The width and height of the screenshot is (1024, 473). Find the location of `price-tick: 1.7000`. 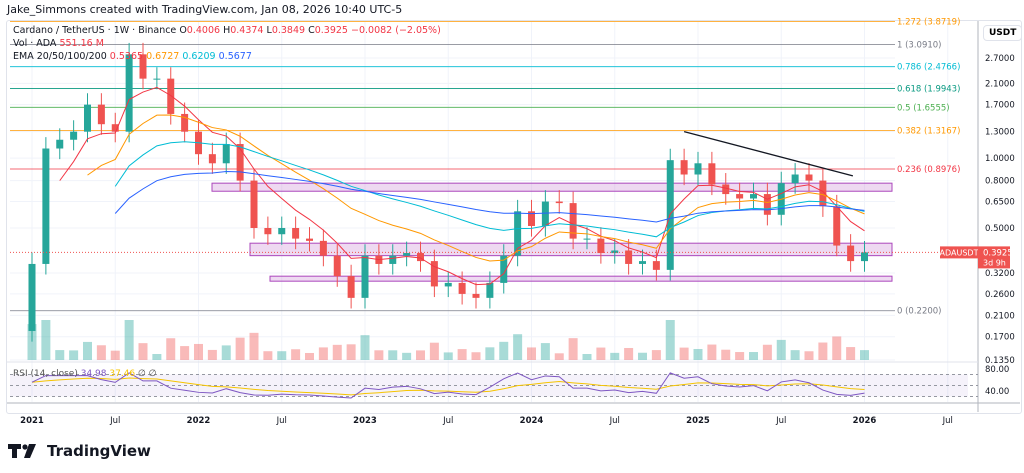

price-tick: 1.7000 is located at coordinates (1000, 106).